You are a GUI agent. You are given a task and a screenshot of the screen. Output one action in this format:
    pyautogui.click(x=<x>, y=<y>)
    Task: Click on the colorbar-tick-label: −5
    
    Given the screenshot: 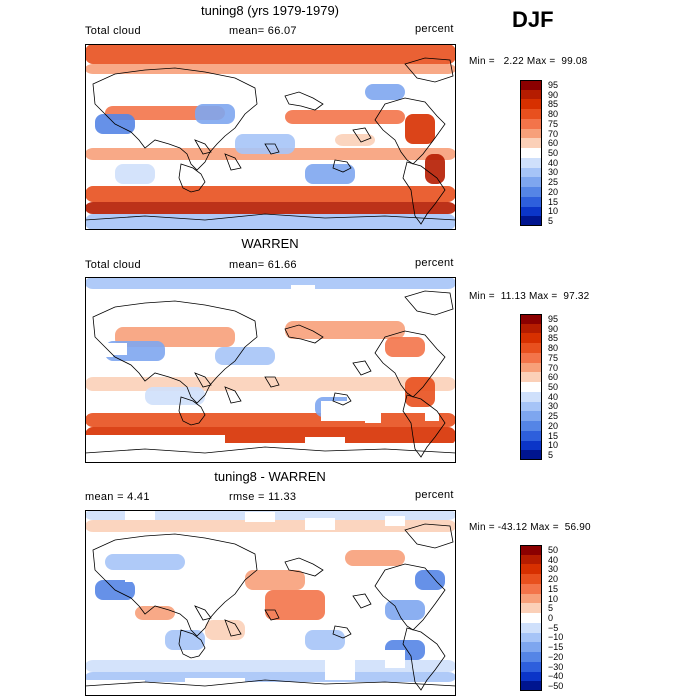 What is the action you would take?
    pyautogui.click(x=553, y=627)
    